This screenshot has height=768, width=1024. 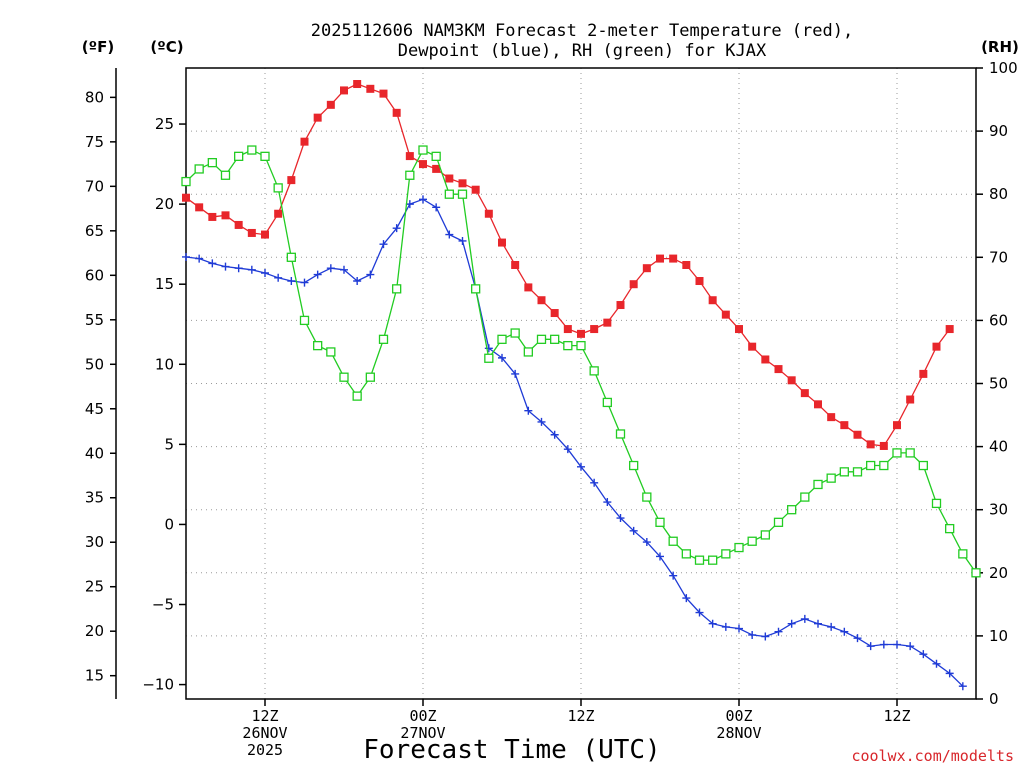 What do you see at coordinates (98, 47) in the screenshot?
I see `fahrenheit-unit-label: (ºF)` at bounding box center [98, 47].